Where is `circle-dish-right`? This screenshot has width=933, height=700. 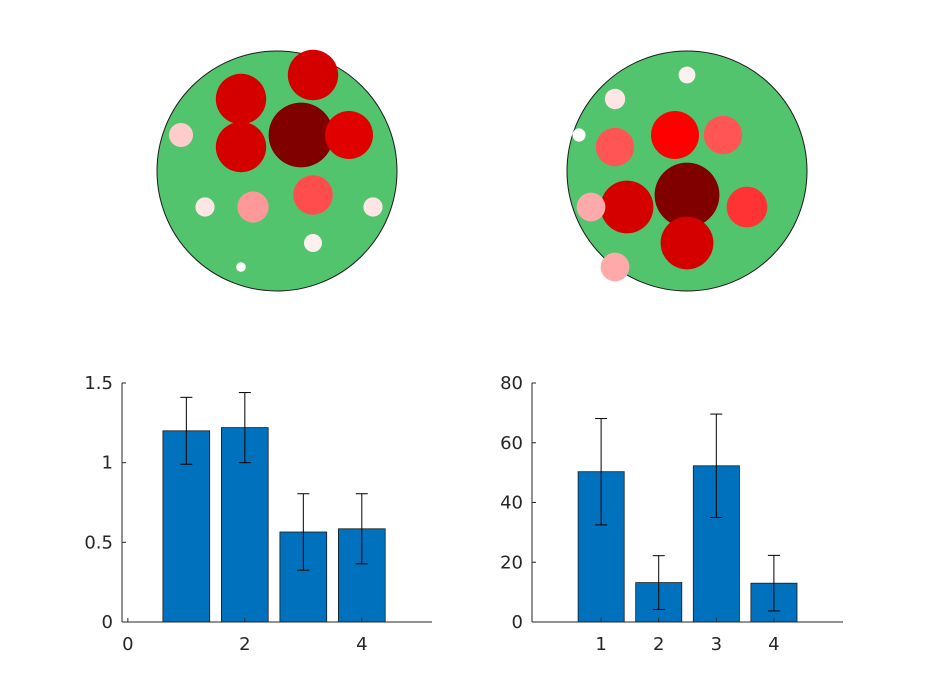
circle-dish-right is located at coordinates (687, 171).